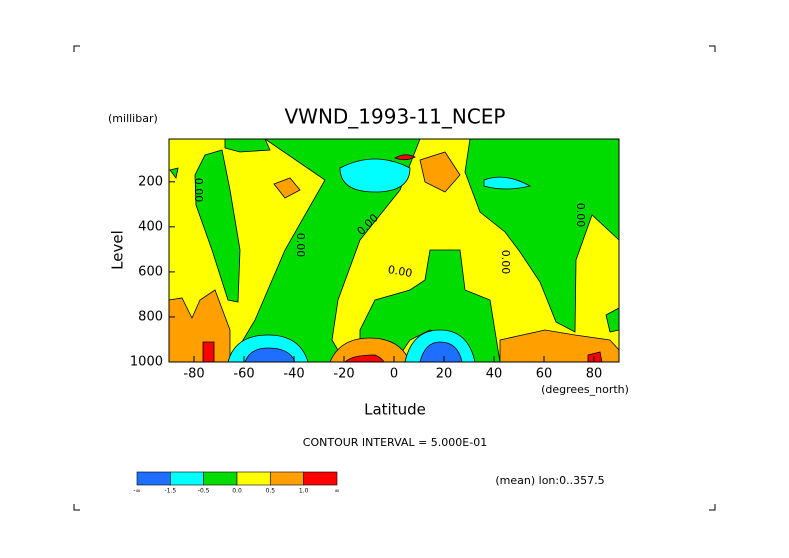 The height and width of the screenshot is (558, 789). I want to click on annotation: CONTOUR INTERVAL = 5.000E-01, so click(395, 442).